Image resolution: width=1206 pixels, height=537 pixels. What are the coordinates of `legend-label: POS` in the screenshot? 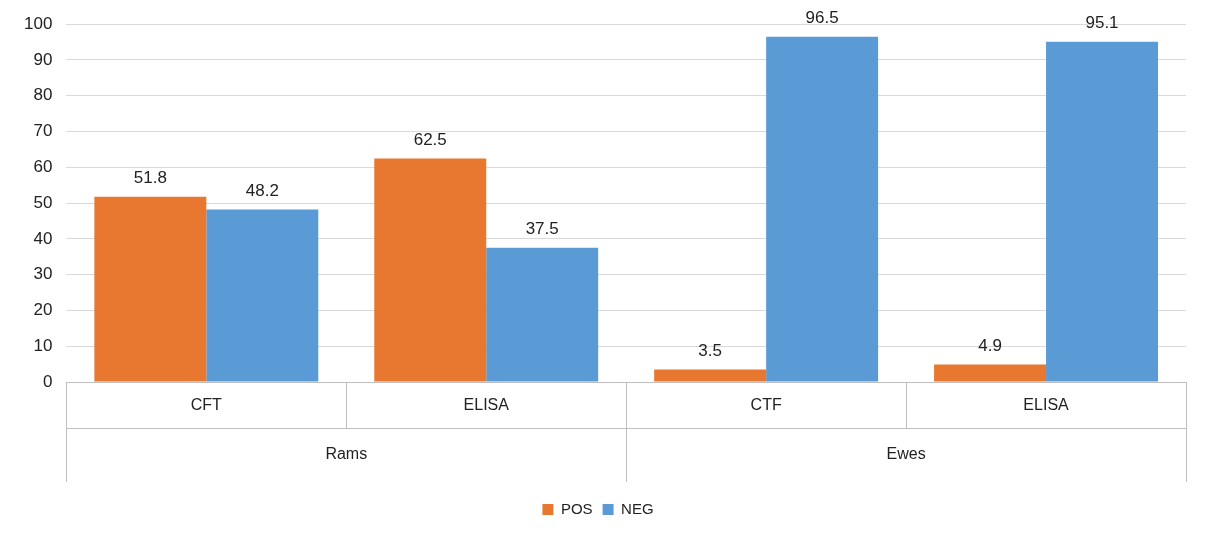 It's located at (576, 508).